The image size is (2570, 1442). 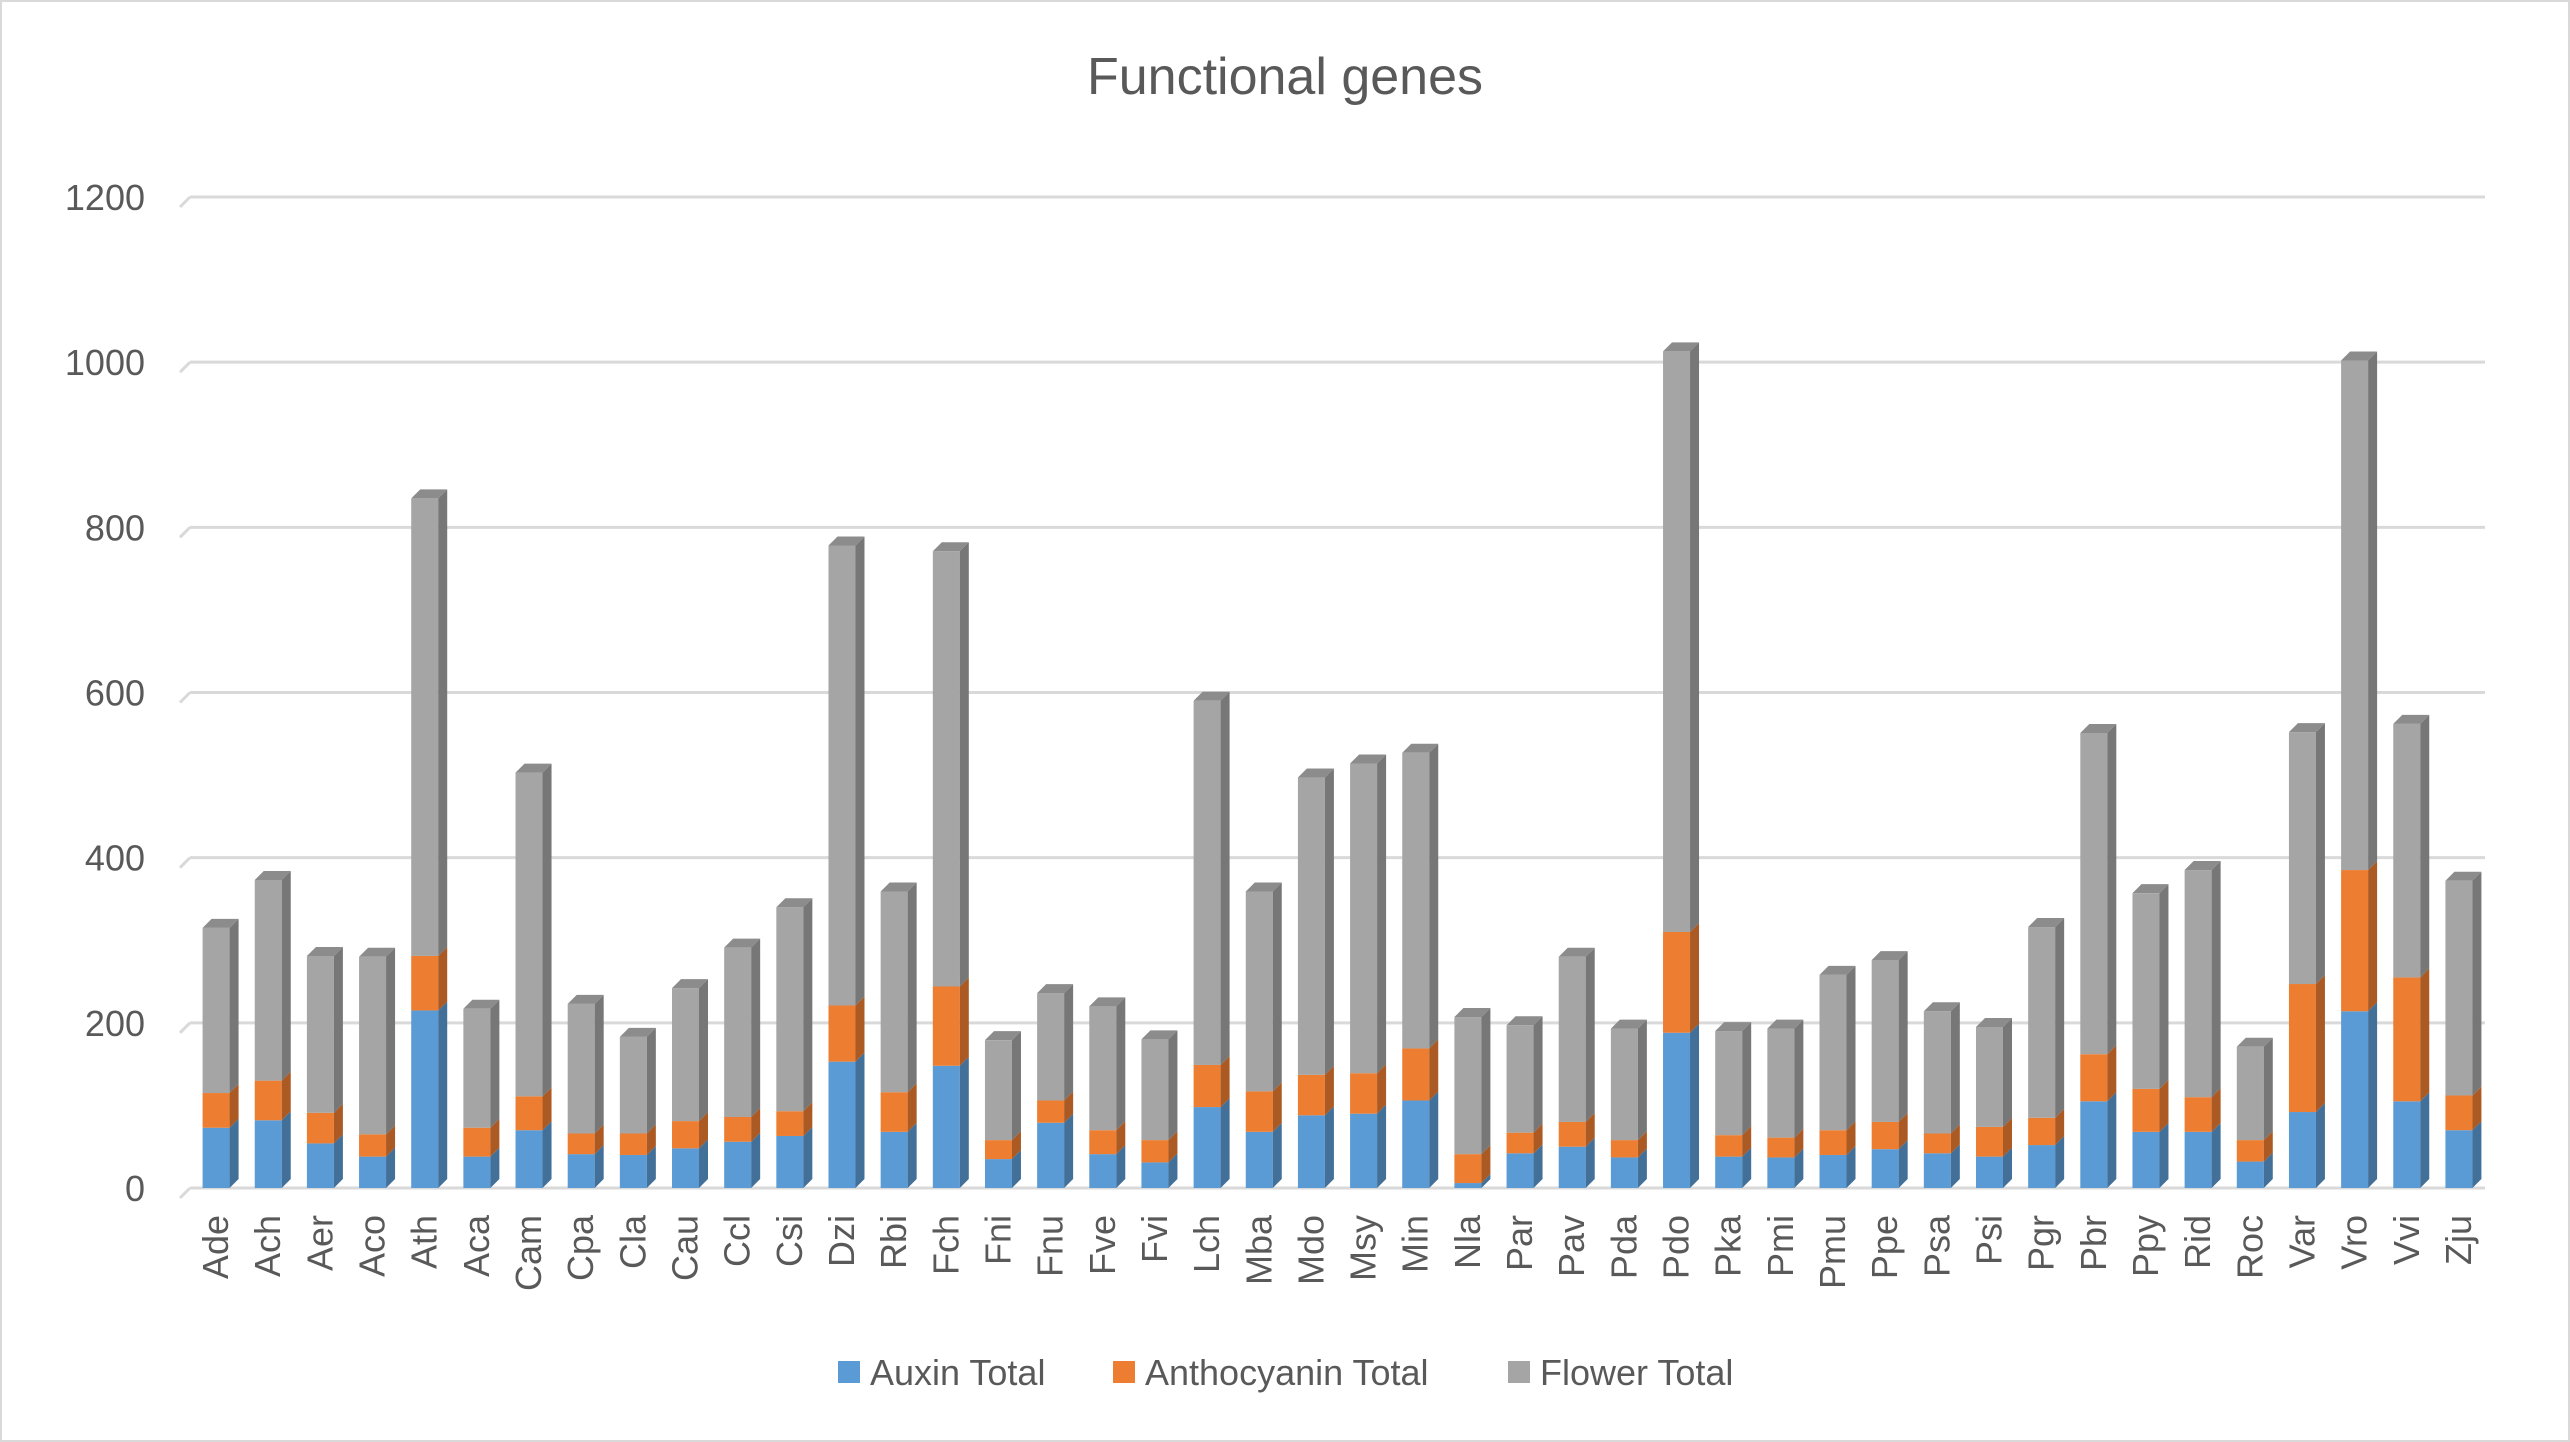 I want to click on y-tick-label: 1200, so click(x=105, y=197).